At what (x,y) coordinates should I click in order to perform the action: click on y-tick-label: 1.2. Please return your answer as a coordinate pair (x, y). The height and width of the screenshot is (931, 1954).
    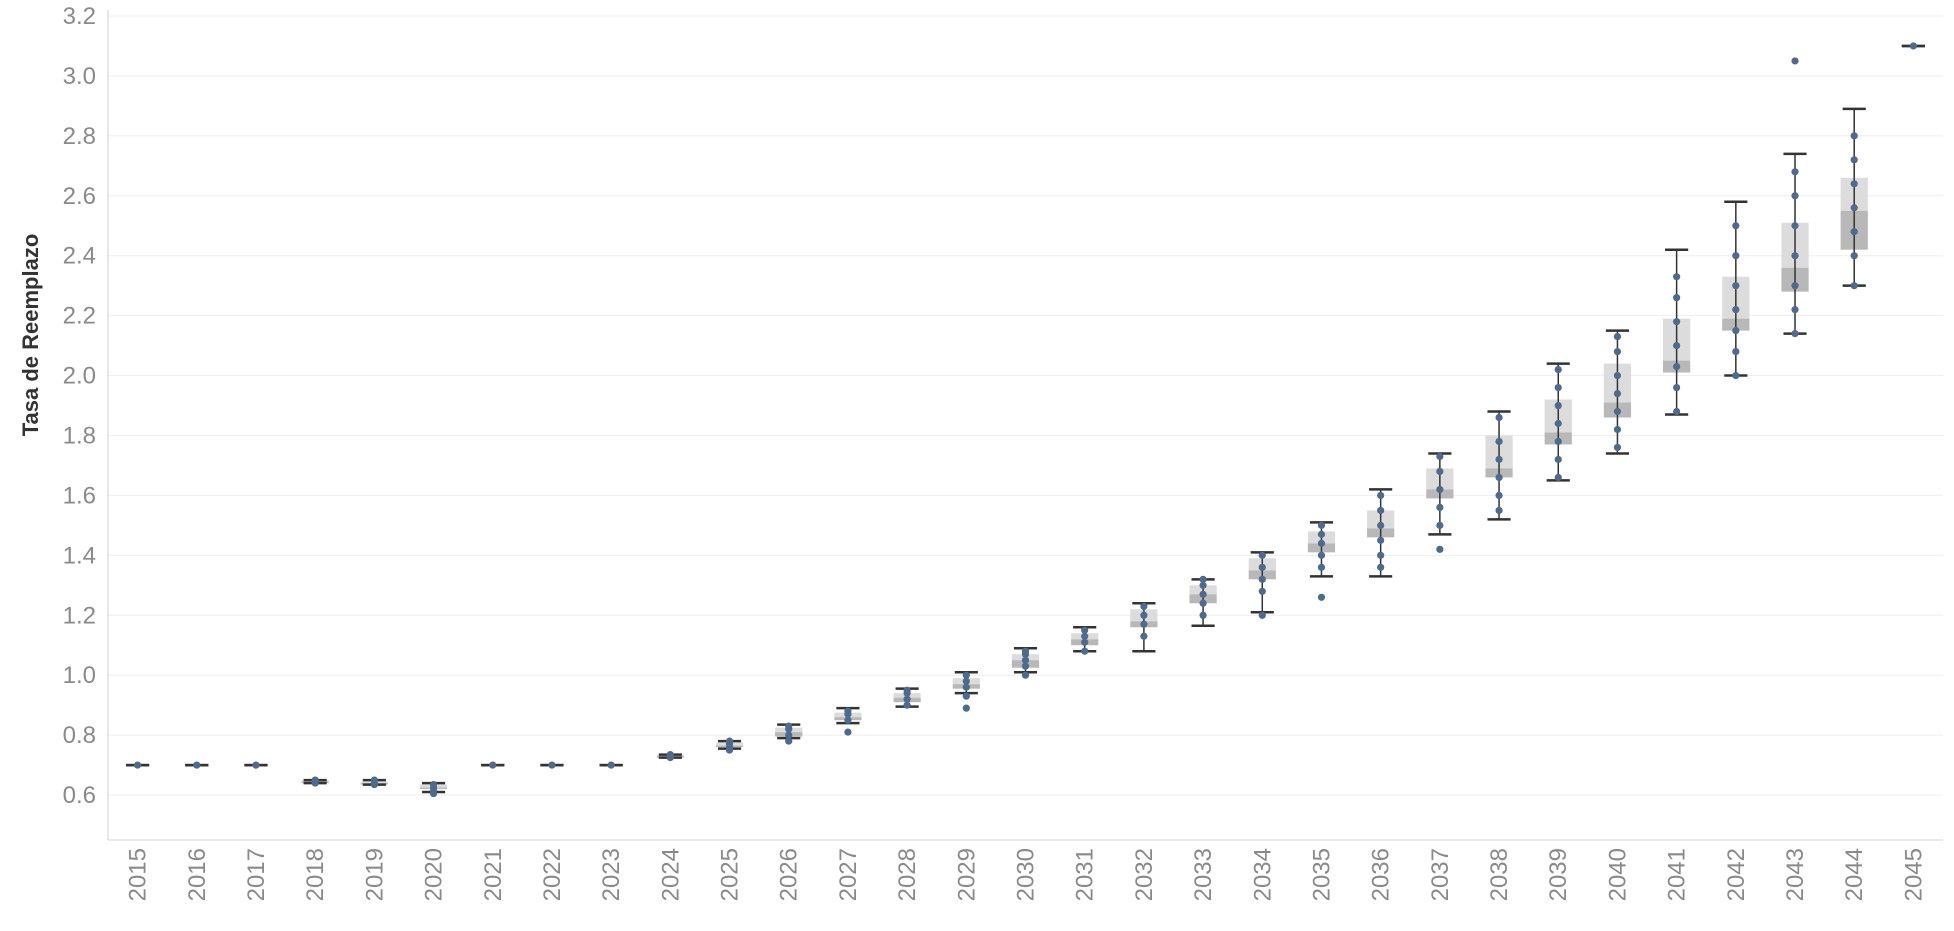
    Looking at the image, I should click on (79, 615).